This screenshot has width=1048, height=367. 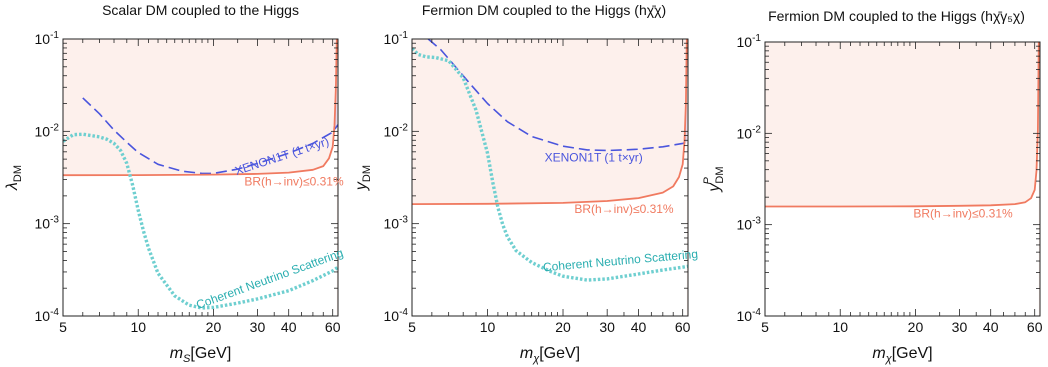 What do you see at coordinates (210, 136) in the screenshot?
I see `curve-xenon1t-1-t-yr` at bounding box center [210, 136].